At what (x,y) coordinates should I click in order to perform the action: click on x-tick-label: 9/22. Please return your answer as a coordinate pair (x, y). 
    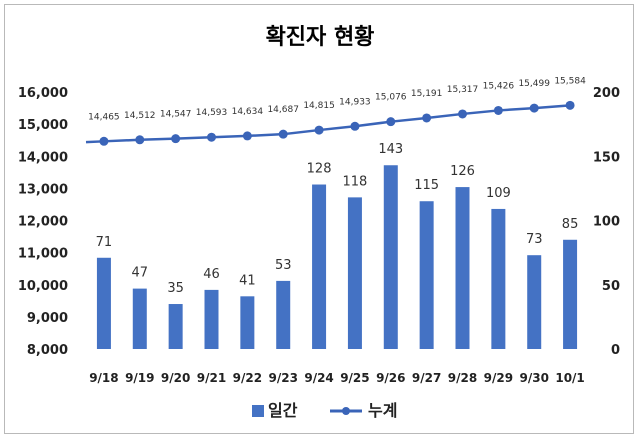
    Looking at the image, I should click on (247, 378).